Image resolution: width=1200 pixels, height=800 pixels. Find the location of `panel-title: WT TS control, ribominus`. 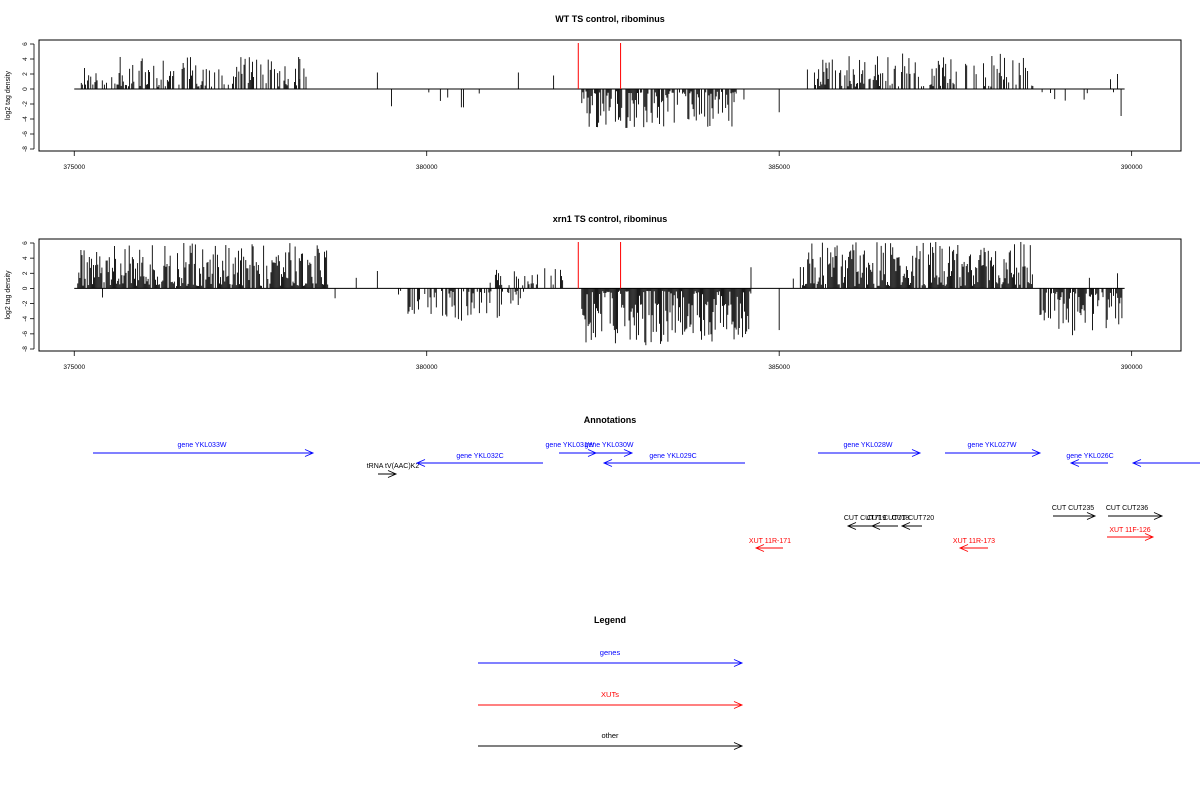

panel-title: WT TS control, ribominus is located at coordinates (610, 19).